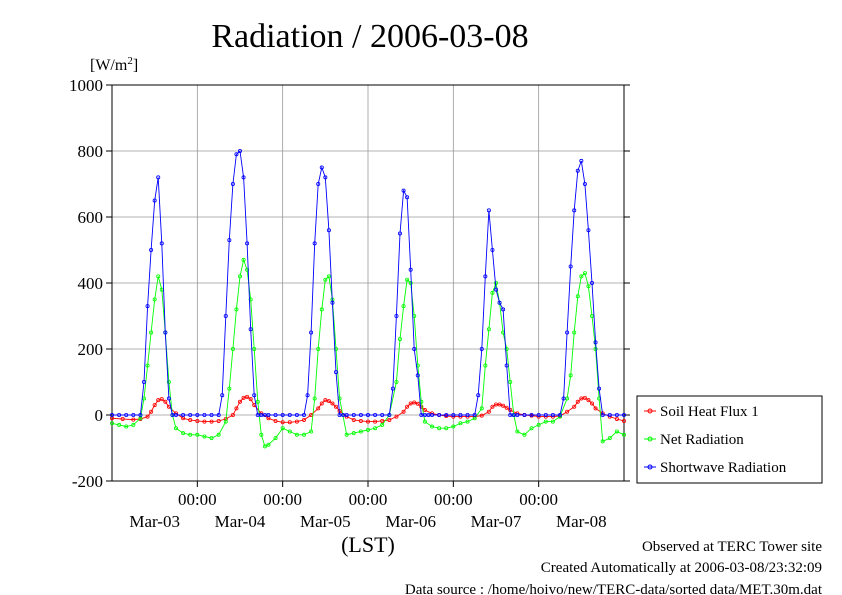  Describe the element at coordinates (91, 151) in the screenshot. I see `y-tick-label: 800` at that location.